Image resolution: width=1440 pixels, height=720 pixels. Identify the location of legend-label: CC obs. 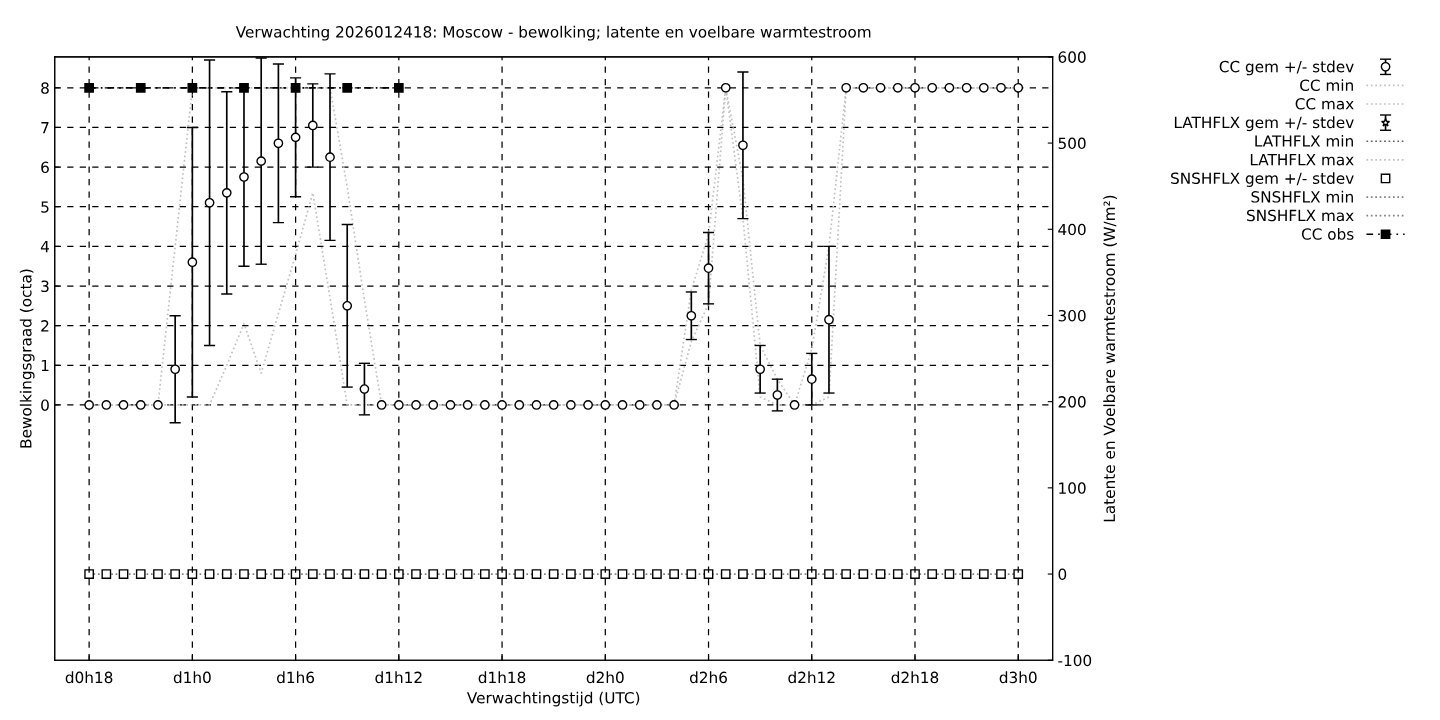
(1327, 234).